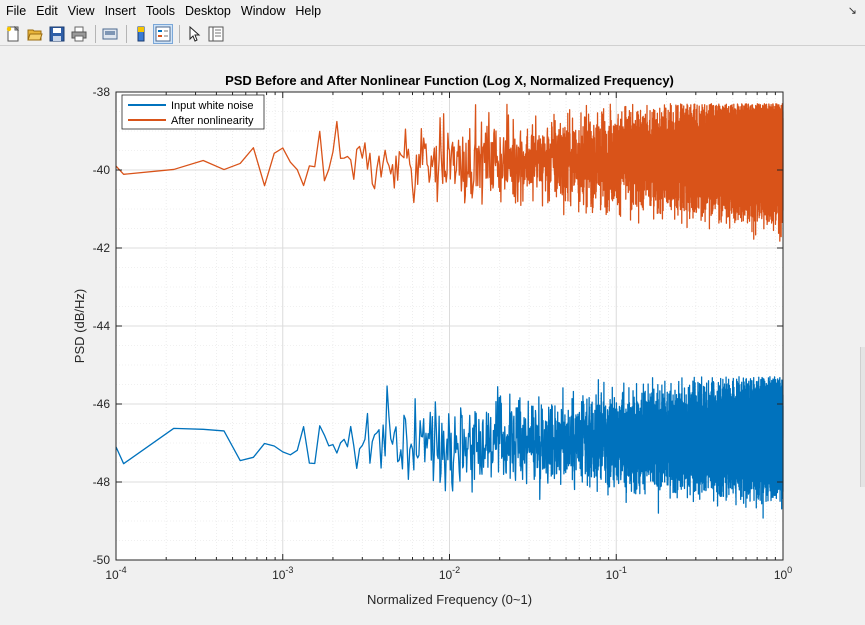 The image size is (865, 625). I want to click on save-icon, so click(57, 34).